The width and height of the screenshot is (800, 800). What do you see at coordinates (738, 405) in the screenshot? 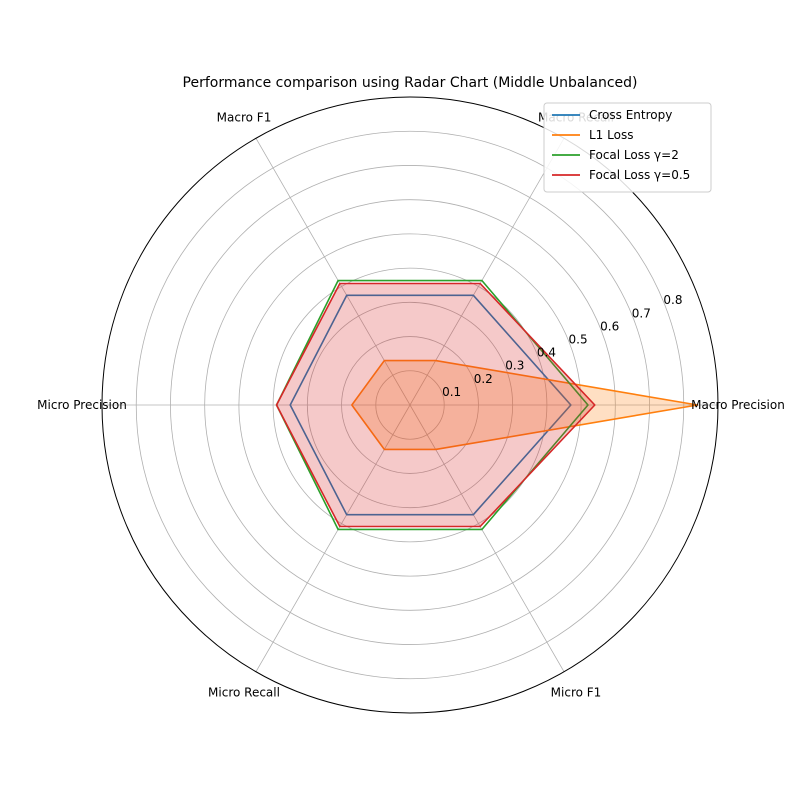
I see `category-label: Macro Precision` at bounding box center [738, 405].